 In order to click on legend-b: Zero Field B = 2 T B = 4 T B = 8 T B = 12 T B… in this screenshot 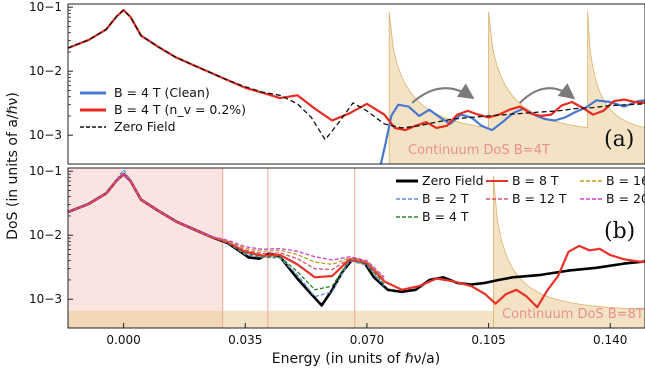, I will do `click(520, 198)`.